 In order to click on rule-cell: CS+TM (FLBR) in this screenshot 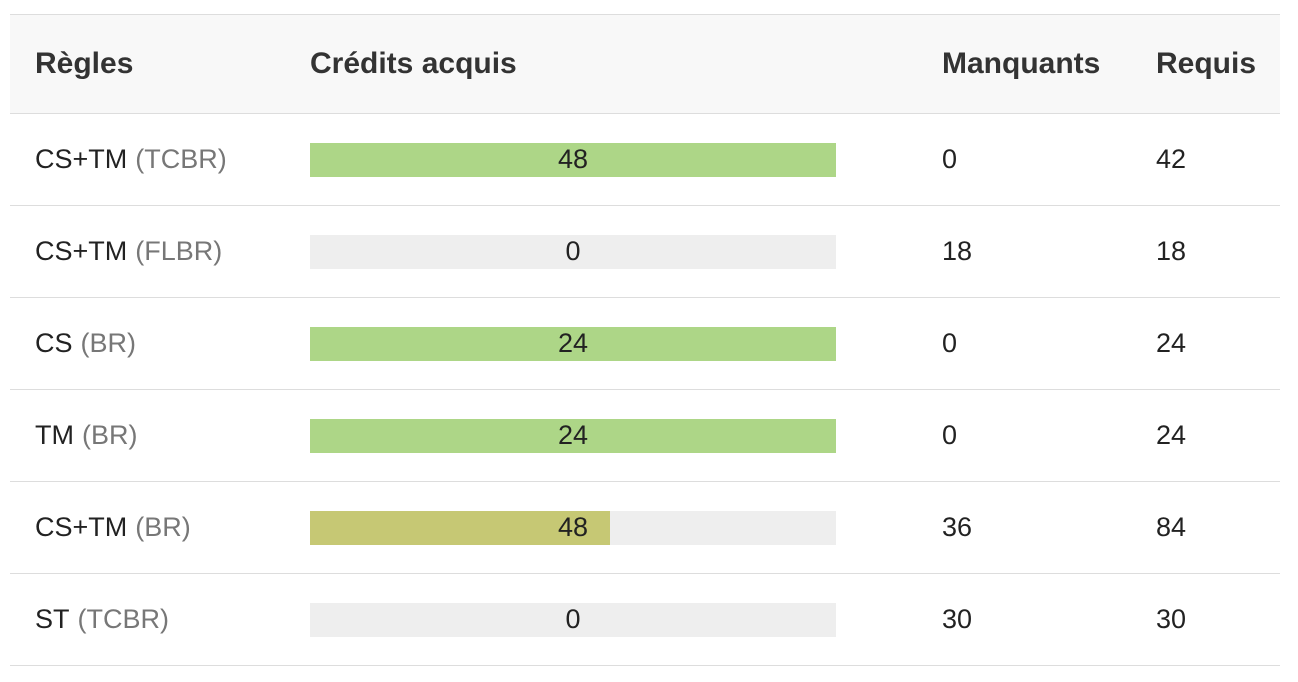, I will do `click(128, 251)`.